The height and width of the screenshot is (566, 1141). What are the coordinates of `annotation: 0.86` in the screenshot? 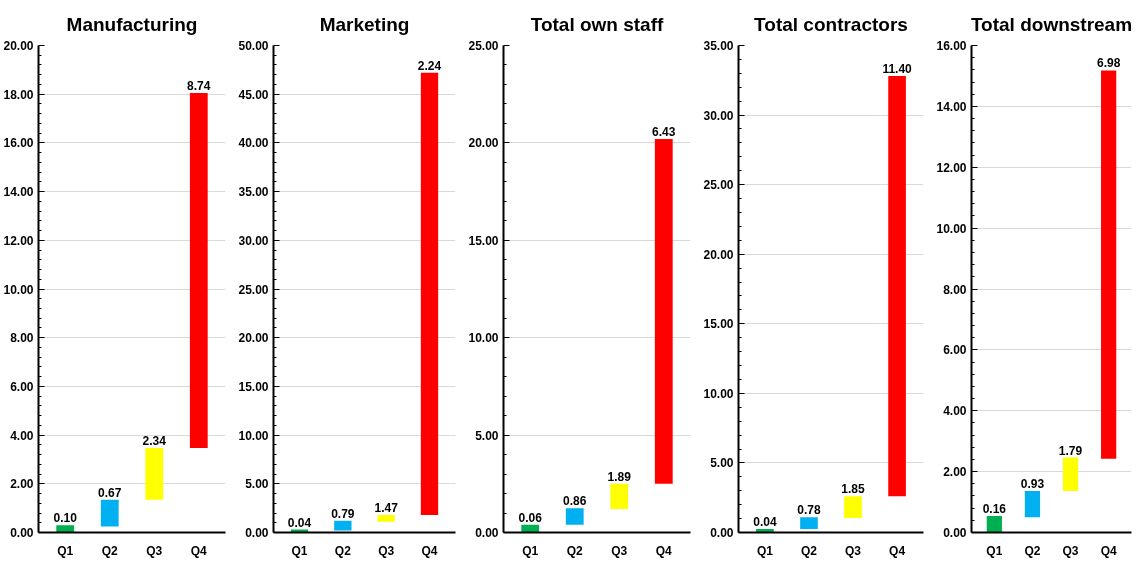 It's located at (575, 501).